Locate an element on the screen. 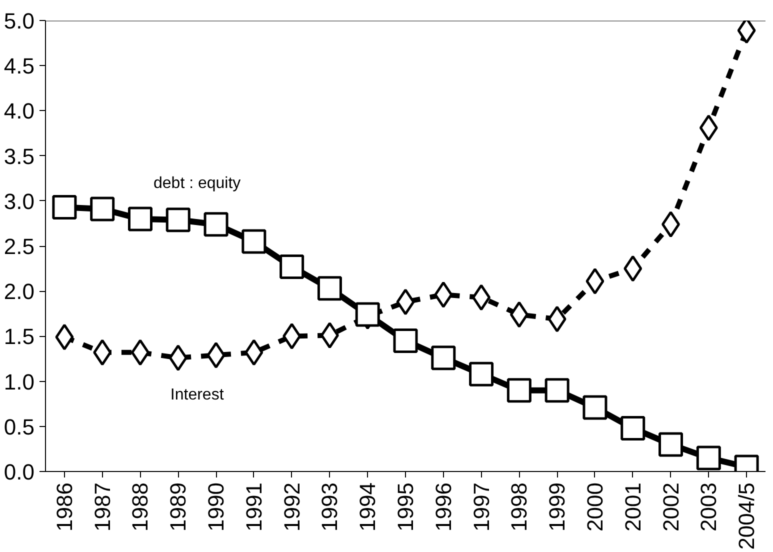 This screenshot has width=773, height=552. x-tick-label: 1999 is located at coordinates (557, 507).